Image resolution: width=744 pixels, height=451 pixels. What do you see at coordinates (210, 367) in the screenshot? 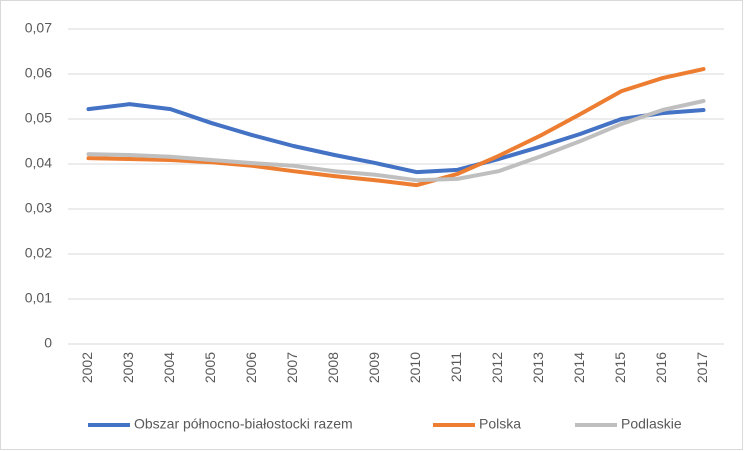
I see `x-tick-label: 2005` at bounding box center [210, 367].